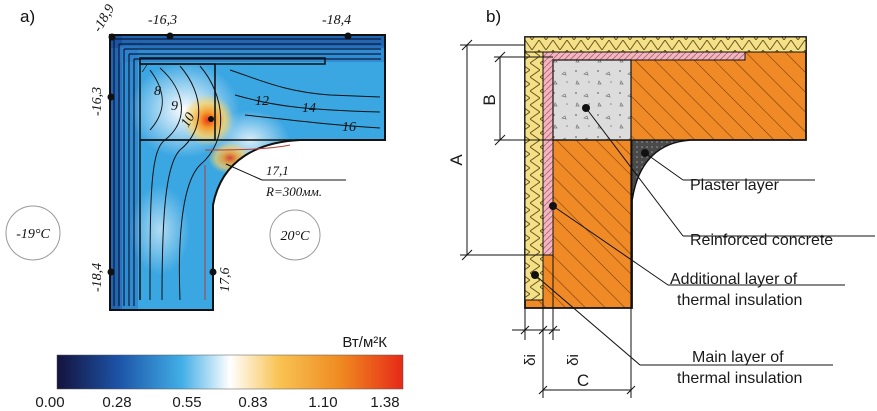 This screenshot has width=877, height=411. What do you see at coordinates (277, 170) in the screenshot?
I see `fillet-temp: 17,1` at bounding box center [277, 170].